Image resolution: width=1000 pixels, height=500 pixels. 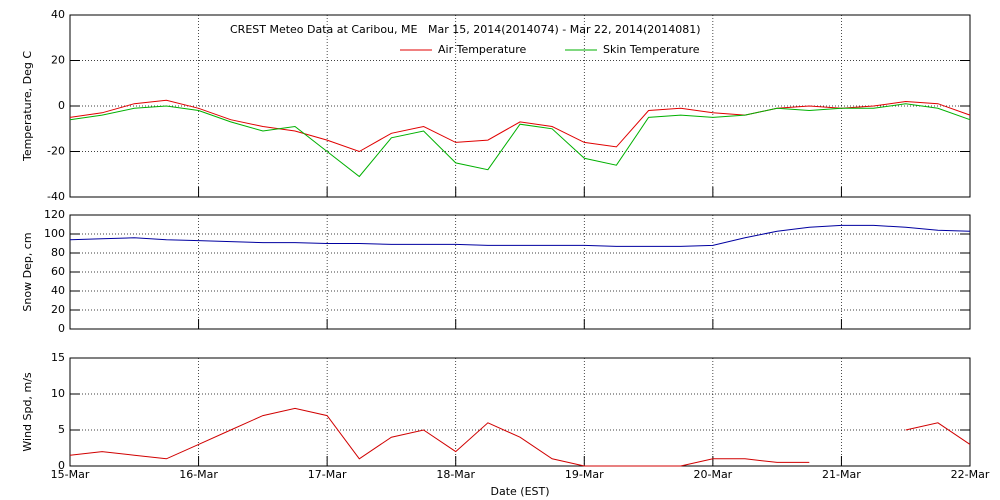 What do you see at coordinates (27, 412) in the screenshot?
I see `y-axis-label: Wind Spd, m/s` at bounding box center [27, 412].